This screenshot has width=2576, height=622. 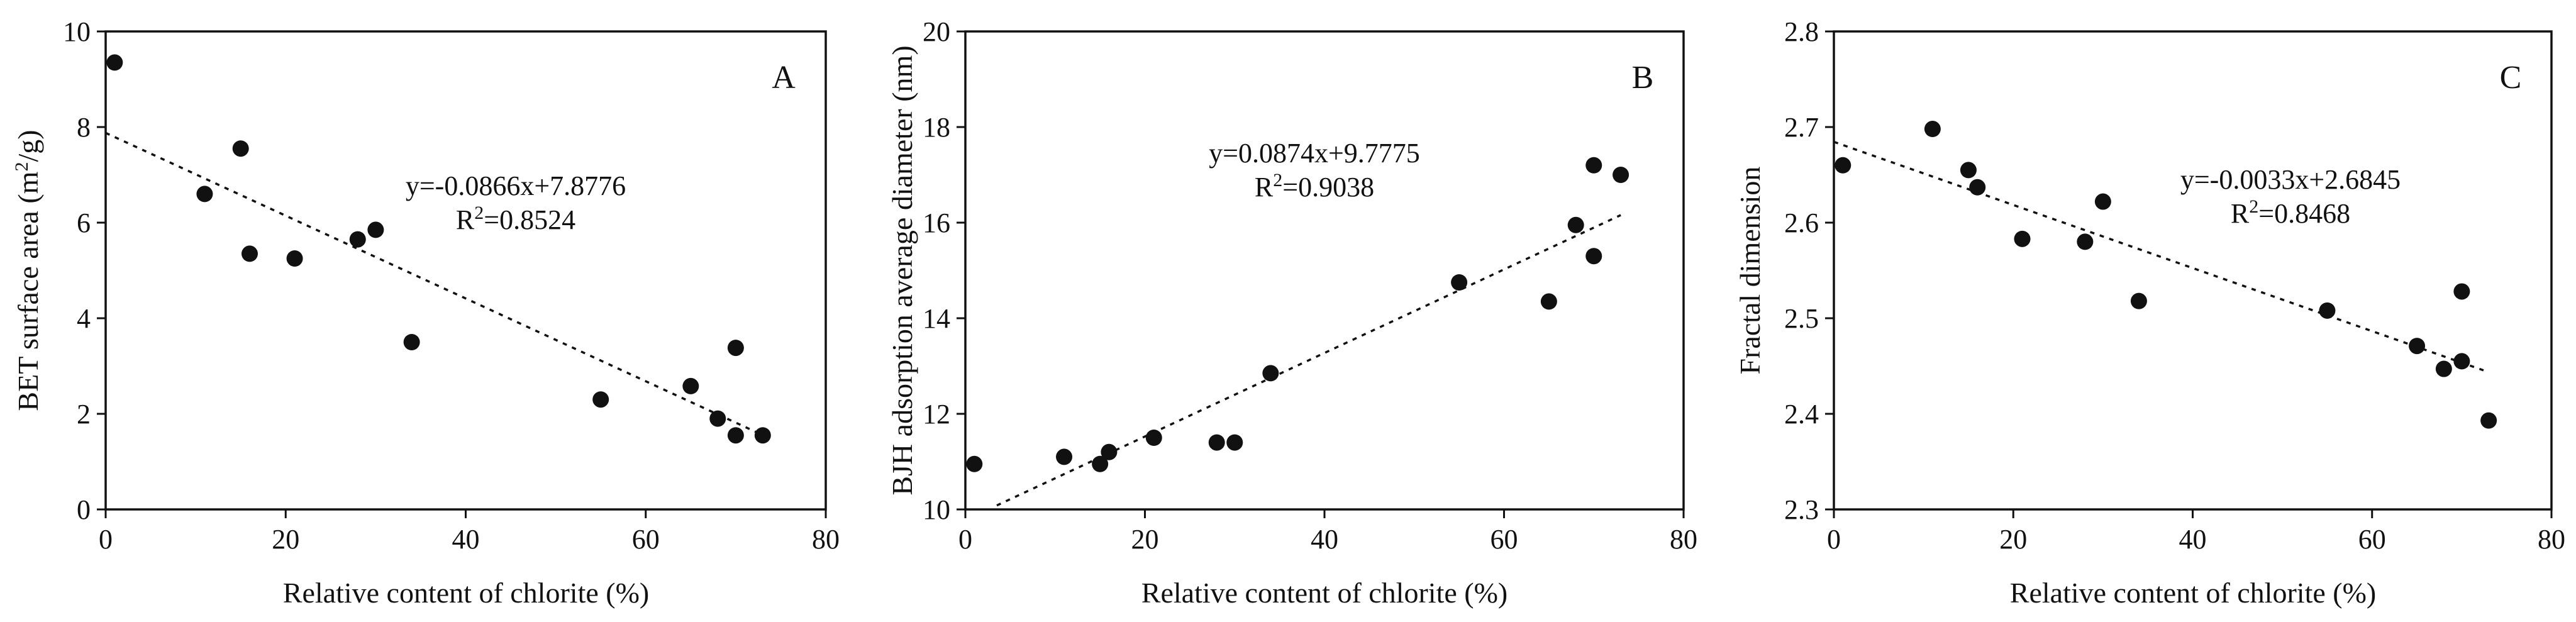 What do you see at coordinates (1801, 31) in the screenshot?
I see `y-tick-label: 2.8` at bounding box center [1801, 31].